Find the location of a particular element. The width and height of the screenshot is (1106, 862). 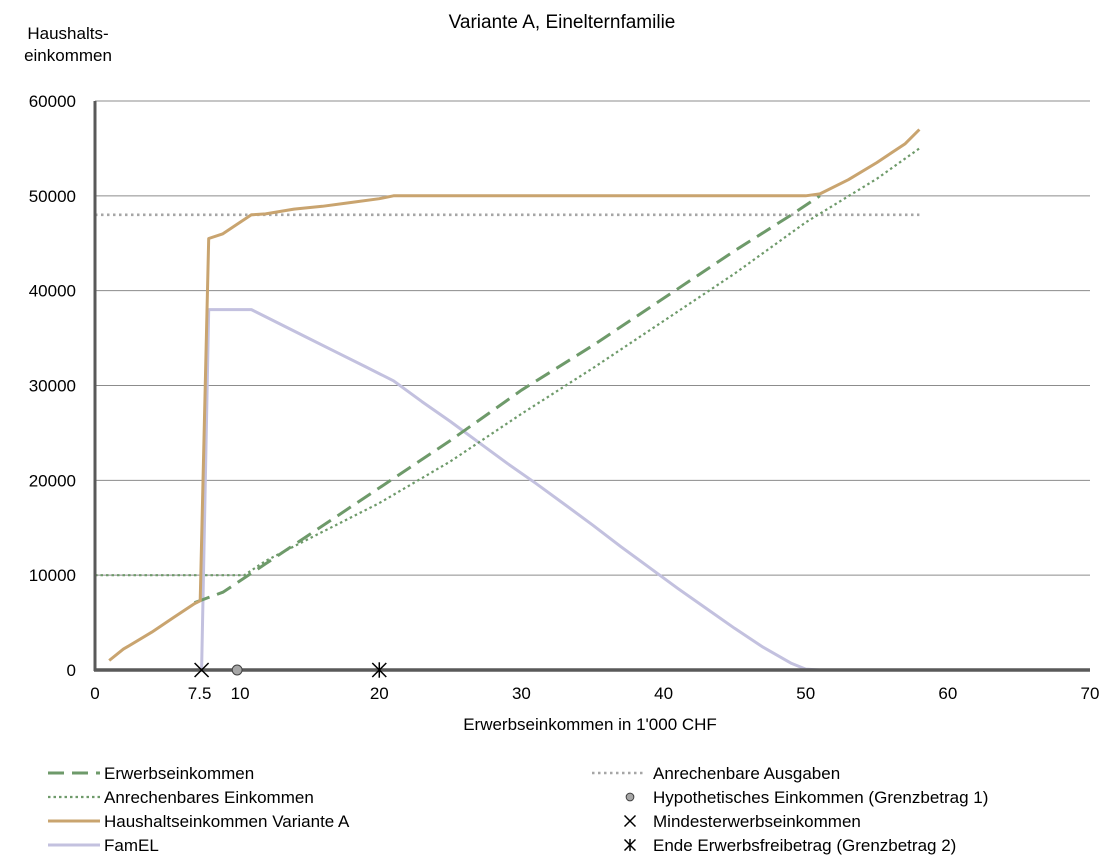

x-tick-label-7: 60 is located at coordinates (947, 693).